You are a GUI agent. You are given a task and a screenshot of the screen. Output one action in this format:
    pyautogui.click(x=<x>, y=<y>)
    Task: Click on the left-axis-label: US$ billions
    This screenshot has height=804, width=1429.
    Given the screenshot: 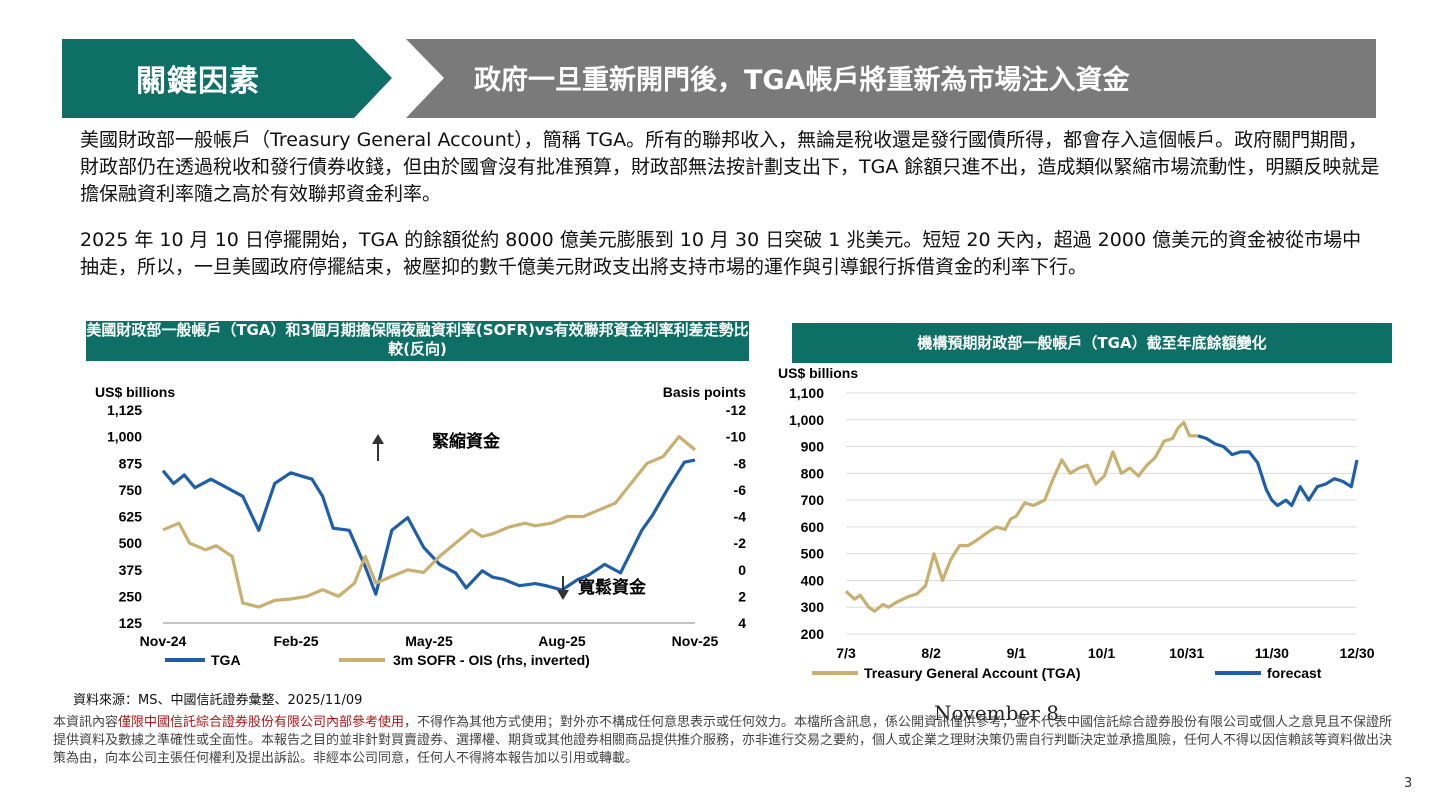 What is the action you would take?
    pyautogui.click(x=135, y=392)
    